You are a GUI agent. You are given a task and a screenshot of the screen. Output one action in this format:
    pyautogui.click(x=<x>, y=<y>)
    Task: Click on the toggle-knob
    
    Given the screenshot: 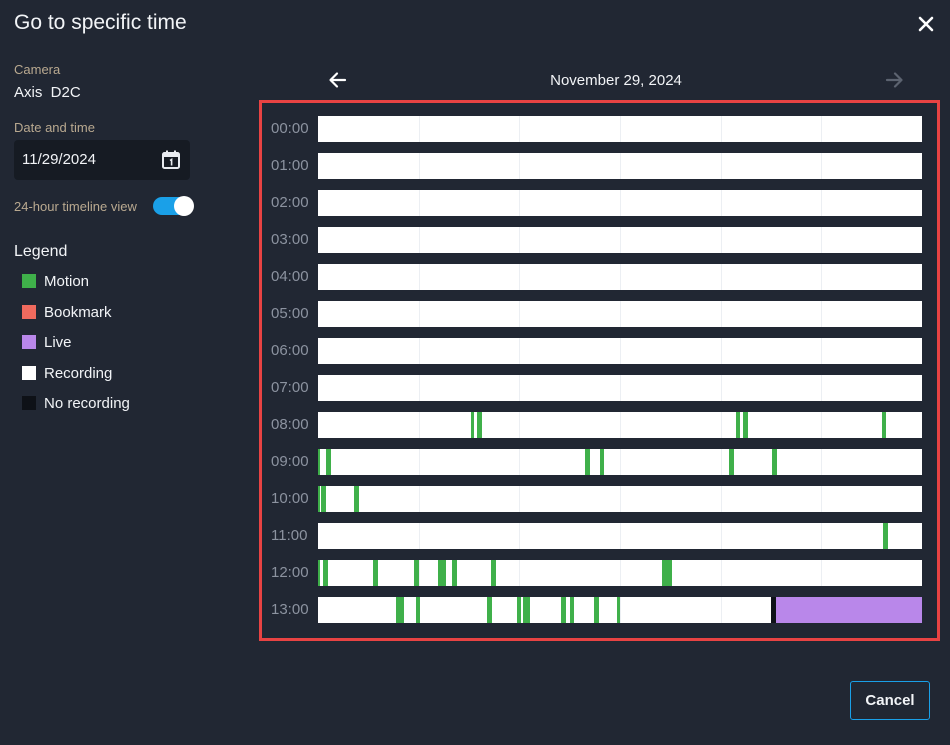 What is the action you would take?
    pyautogui.click(x=184, y=206)
    